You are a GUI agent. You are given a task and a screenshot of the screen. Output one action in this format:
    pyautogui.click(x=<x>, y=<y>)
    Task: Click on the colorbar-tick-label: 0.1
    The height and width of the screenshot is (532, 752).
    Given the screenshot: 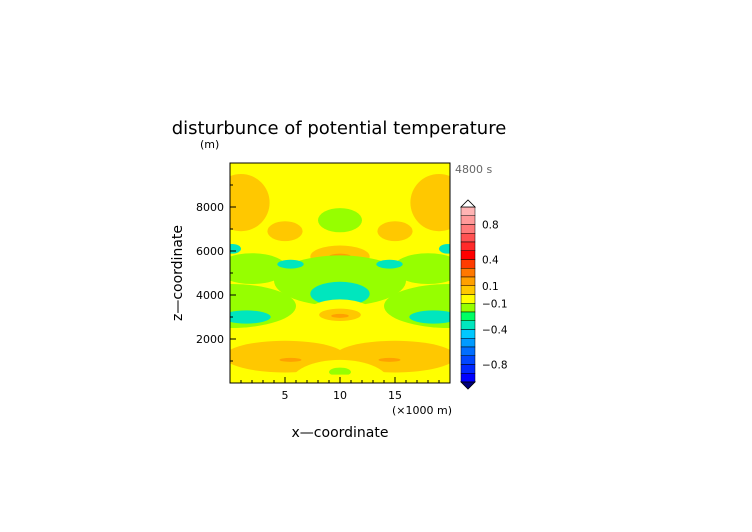 What is the action you would take?
    pyautogui.click(x=490, y=287)
    